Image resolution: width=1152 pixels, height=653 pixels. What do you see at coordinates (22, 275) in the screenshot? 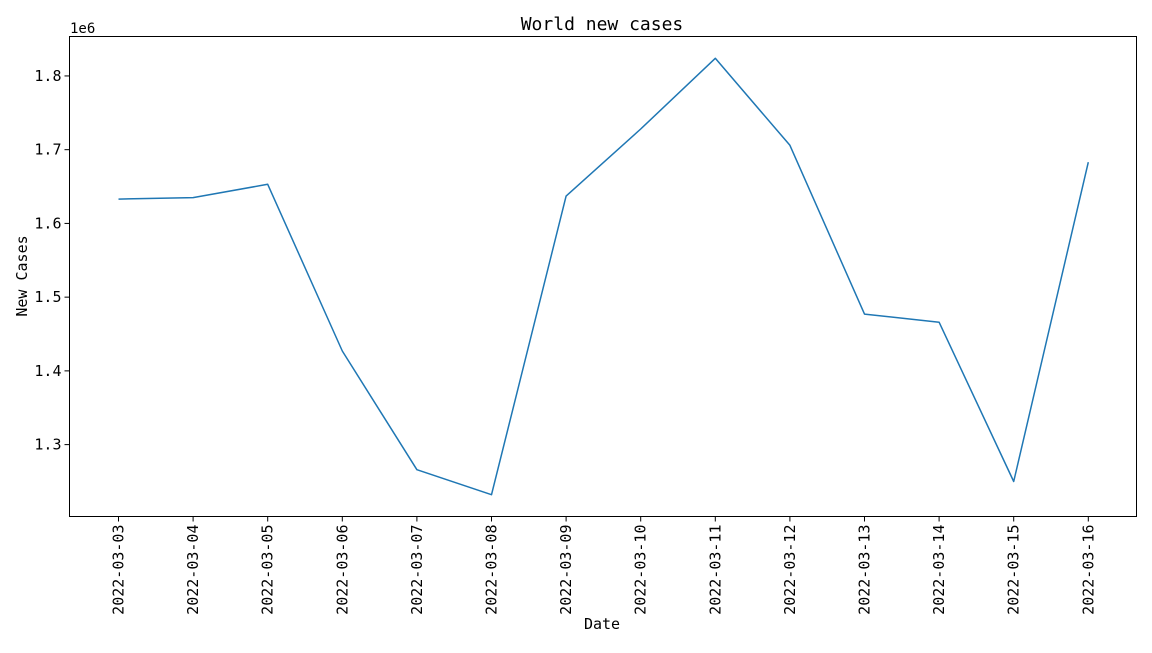
I see `y-axis-label: New Cases` at bounding box center [22, 275].